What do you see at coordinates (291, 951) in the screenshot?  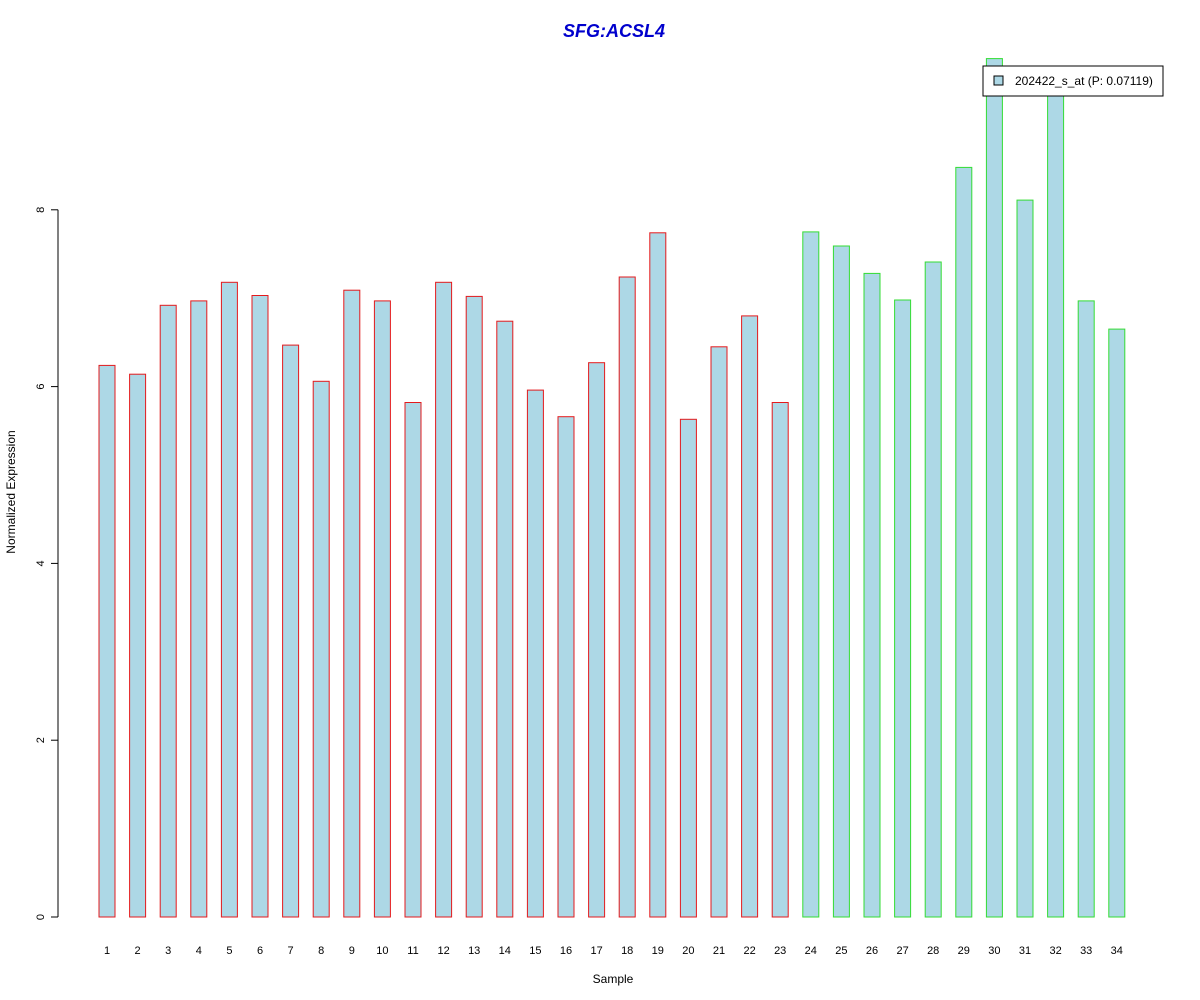 I see `x-tick-label: 7` at bounding box center [291, 951].